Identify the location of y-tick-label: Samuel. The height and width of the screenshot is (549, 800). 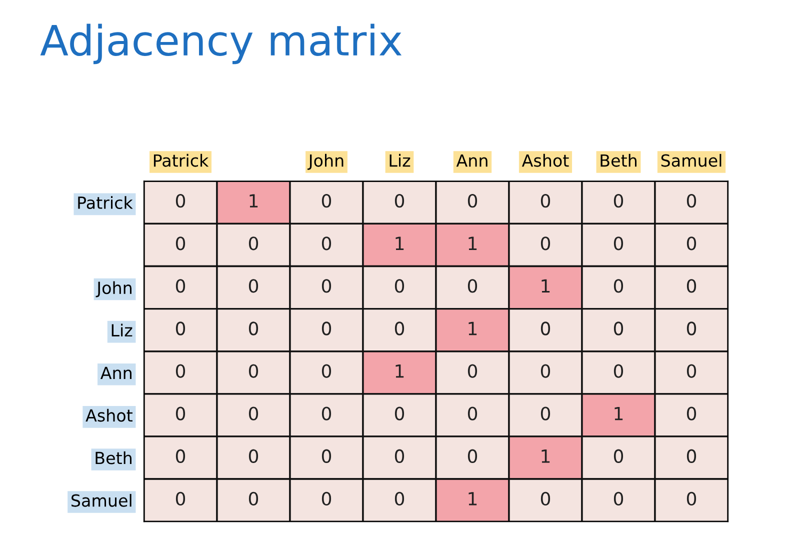
(102, 500).